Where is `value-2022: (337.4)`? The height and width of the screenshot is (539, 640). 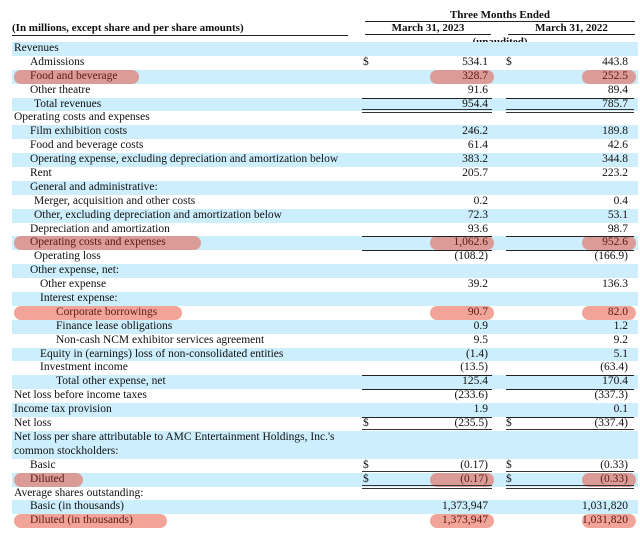 value-2022: (337.4) is located at coordinates (611, 423).